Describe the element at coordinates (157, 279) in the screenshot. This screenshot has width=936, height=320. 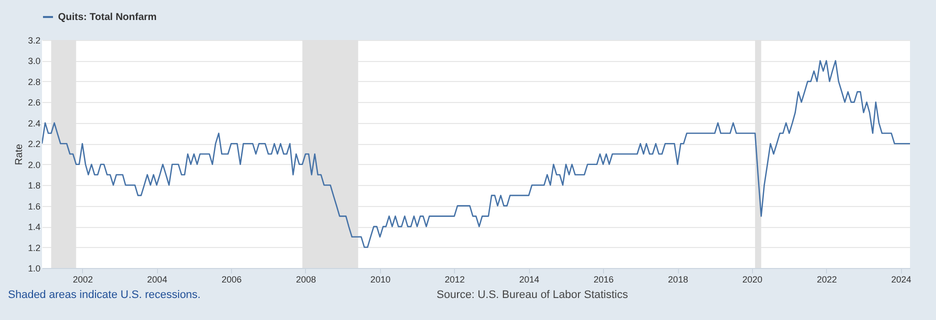
I see `x-tick-label: 2004` at that location.